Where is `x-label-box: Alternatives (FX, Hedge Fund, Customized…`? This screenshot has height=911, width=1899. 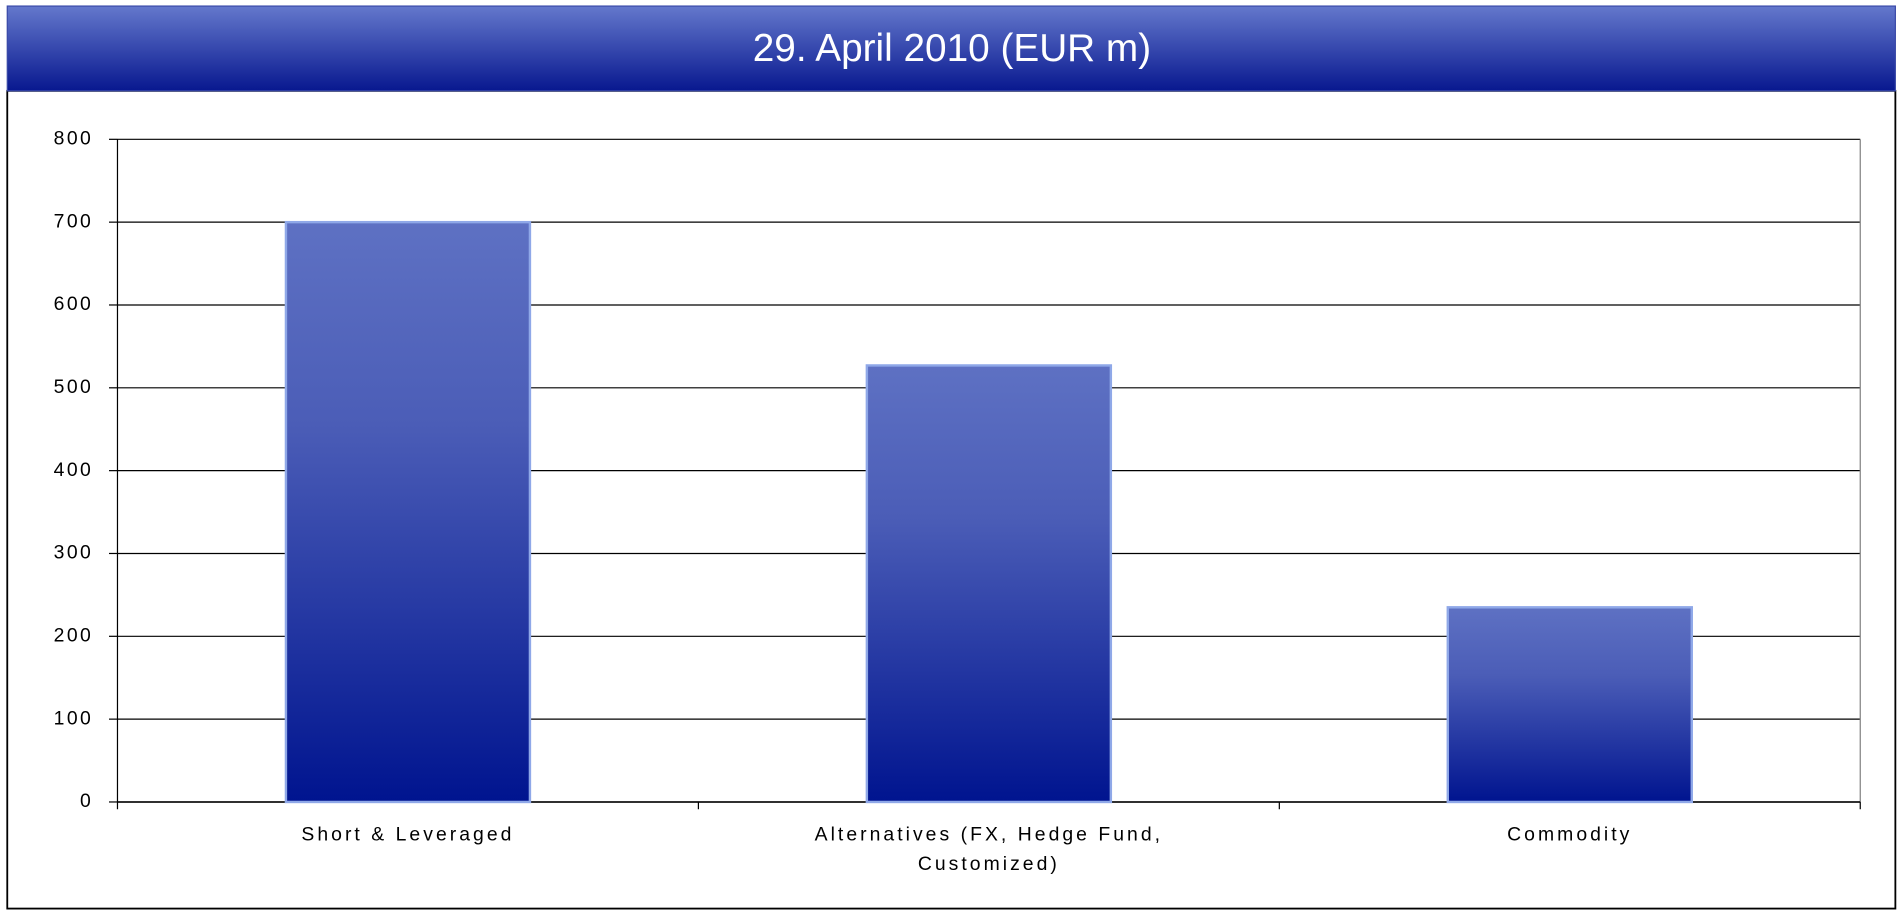
x-label-box: Alternatives (FX, Hedge Fund, Customized… is located at coordinates (989, 849).